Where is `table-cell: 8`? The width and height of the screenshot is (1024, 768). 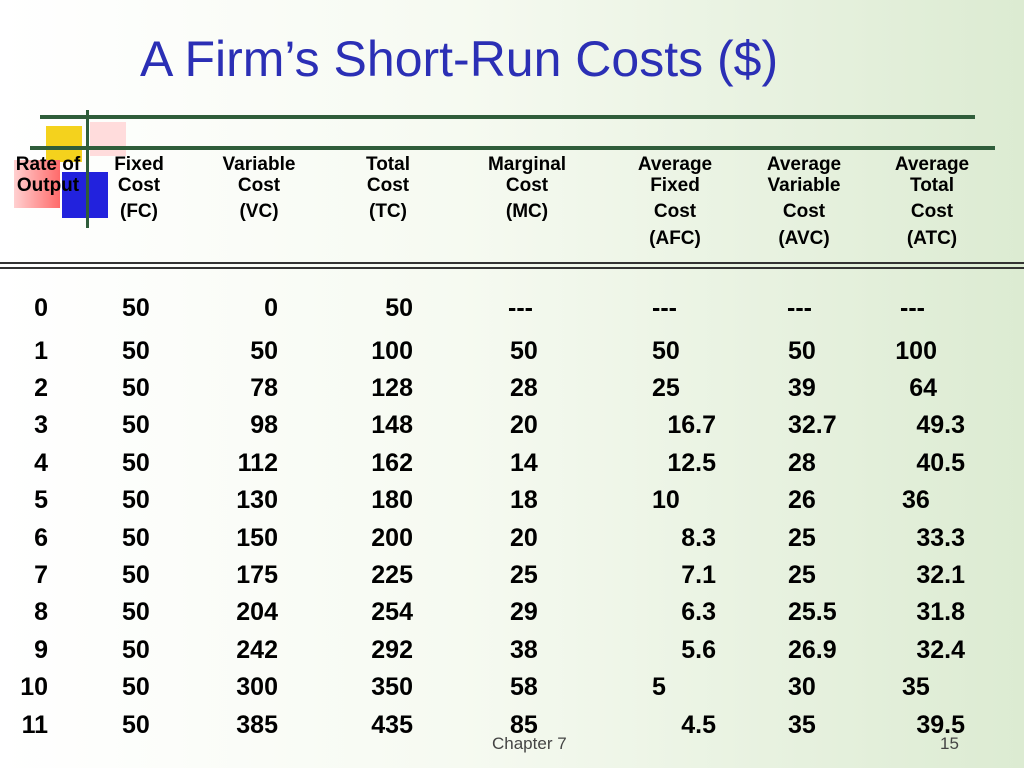 table-cell: 8 is located at coordinates (41, 612).